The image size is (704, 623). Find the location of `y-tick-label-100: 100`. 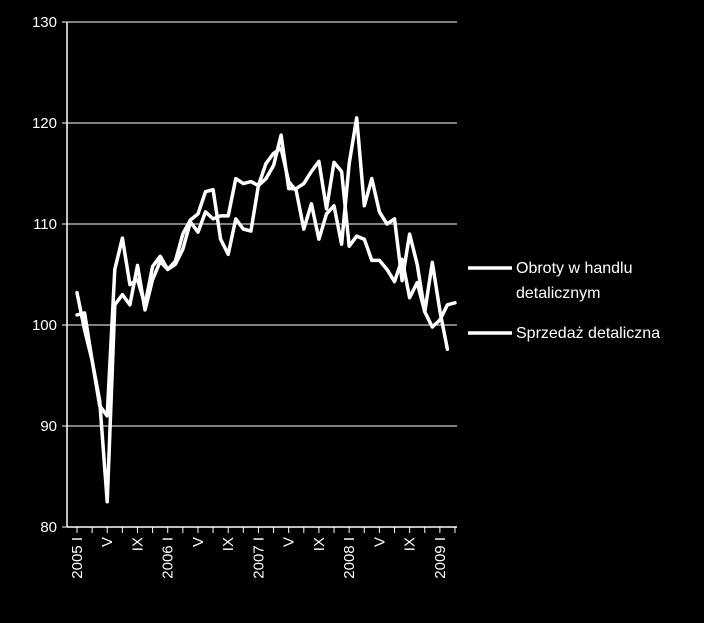

y-tick-label-100: 100 is located at coordinates (44, 325).